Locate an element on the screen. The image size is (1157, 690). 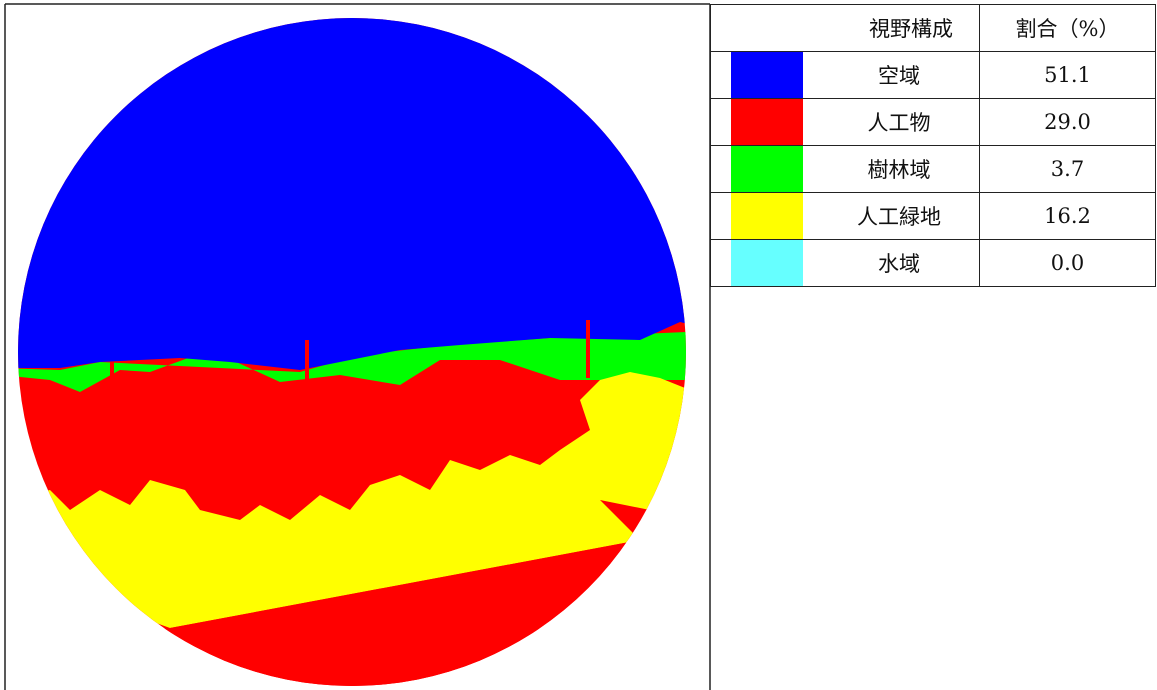
legend-row: 人工緑地 16.2 is located at coordinates (933, 216).